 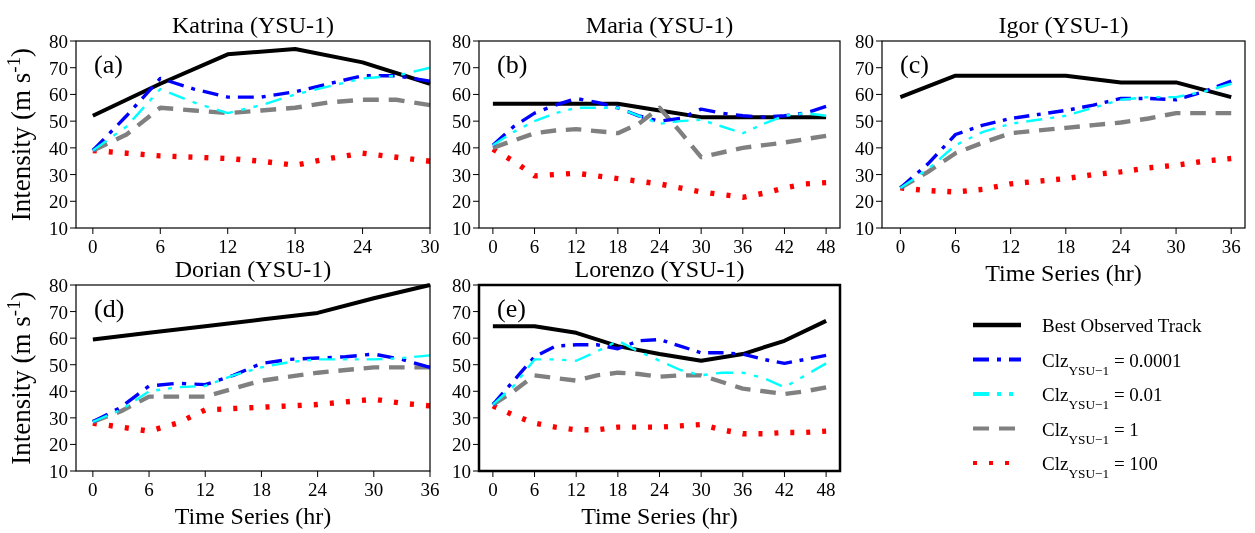 What do you see at coordinates (109, 308) in the screenshot?
I see `annotation: (d)` at bounding box center [109, 308].